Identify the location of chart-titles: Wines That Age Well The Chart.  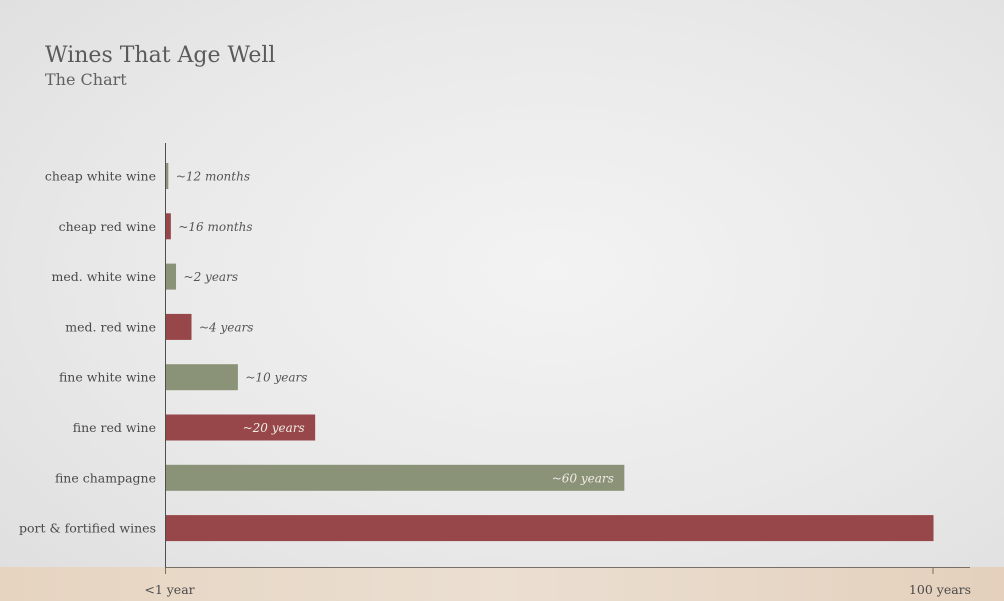
(160, 66).